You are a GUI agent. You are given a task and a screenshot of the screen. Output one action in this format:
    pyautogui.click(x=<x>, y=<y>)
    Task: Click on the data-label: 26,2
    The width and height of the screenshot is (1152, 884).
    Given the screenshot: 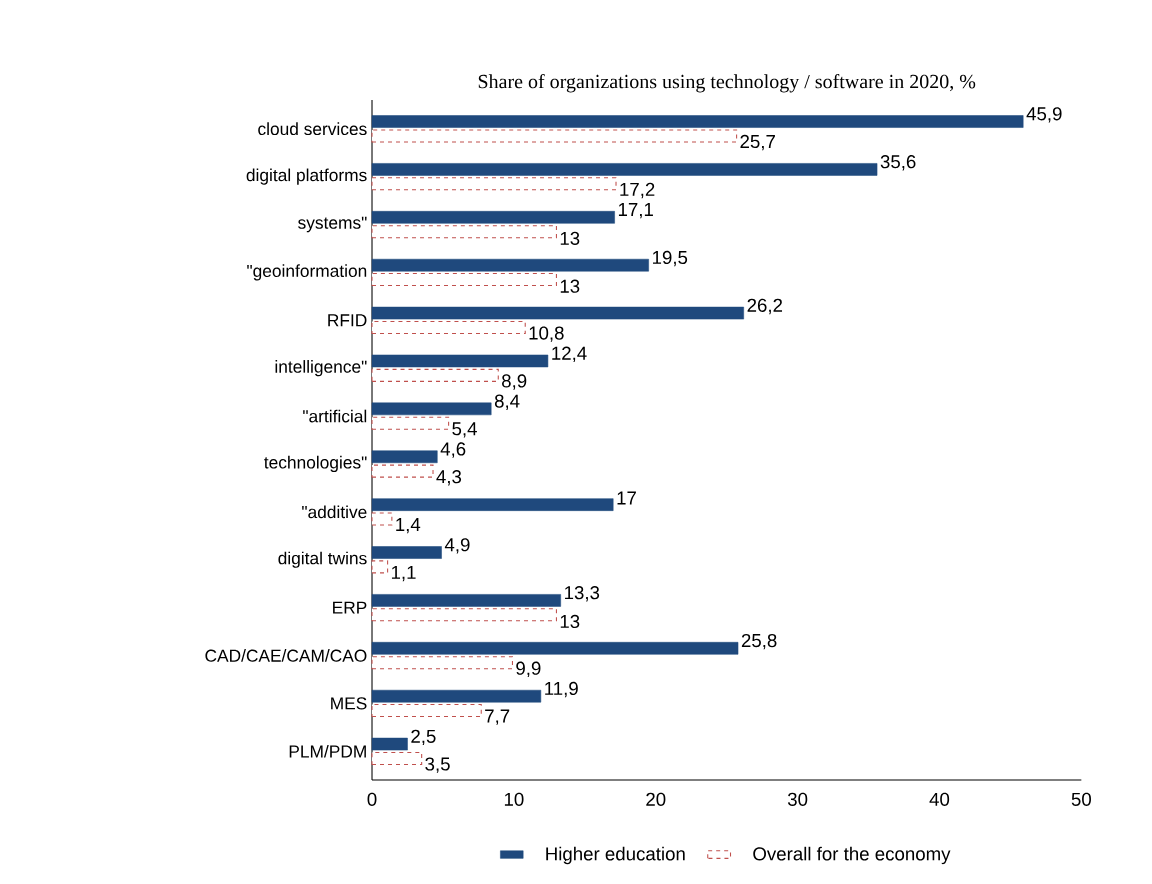 What is the action you would take?
    pyautogui.click(x=765, y=306)
    